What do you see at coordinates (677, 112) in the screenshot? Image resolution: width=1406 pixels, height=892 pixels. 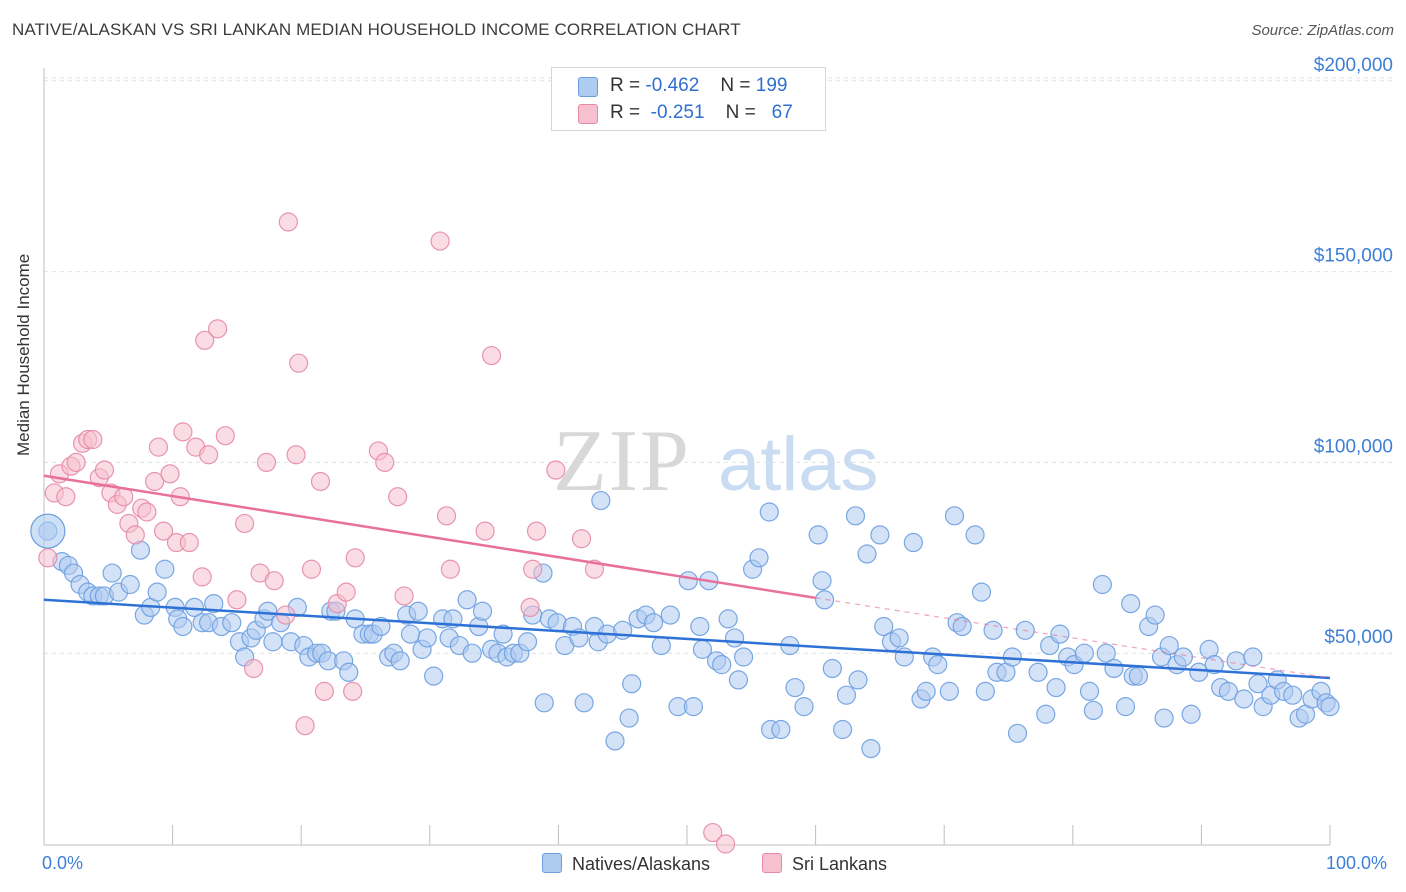 I see `legend-r-value: -0.251` at bounding box center [677, 112].